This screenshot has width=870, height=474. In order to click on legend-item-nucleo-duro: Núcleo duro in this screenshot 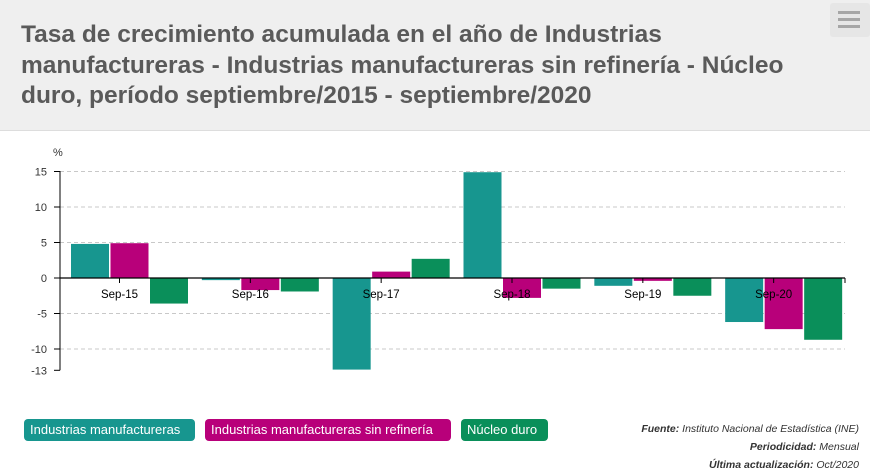, I will do `click(504, 430)`.